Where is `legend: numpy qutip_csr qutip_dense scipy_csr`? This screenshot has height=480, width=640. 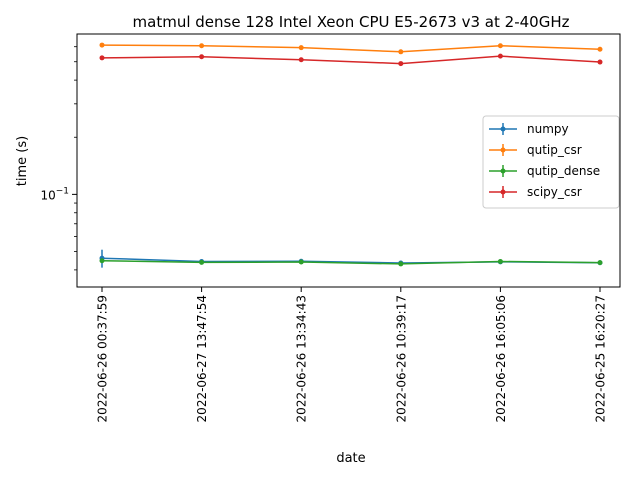 legend: numpy qutip_csr qutip_dense scipy_csr is located at coordinates (551, 162).